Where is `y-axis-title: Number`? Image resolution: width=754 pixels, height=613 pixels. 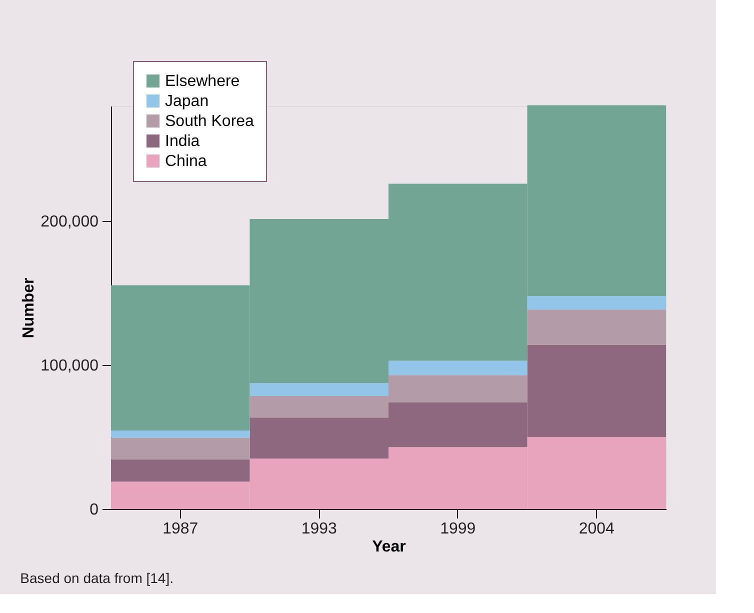 y-axis-title: Number is located at coordinates (29, 308).